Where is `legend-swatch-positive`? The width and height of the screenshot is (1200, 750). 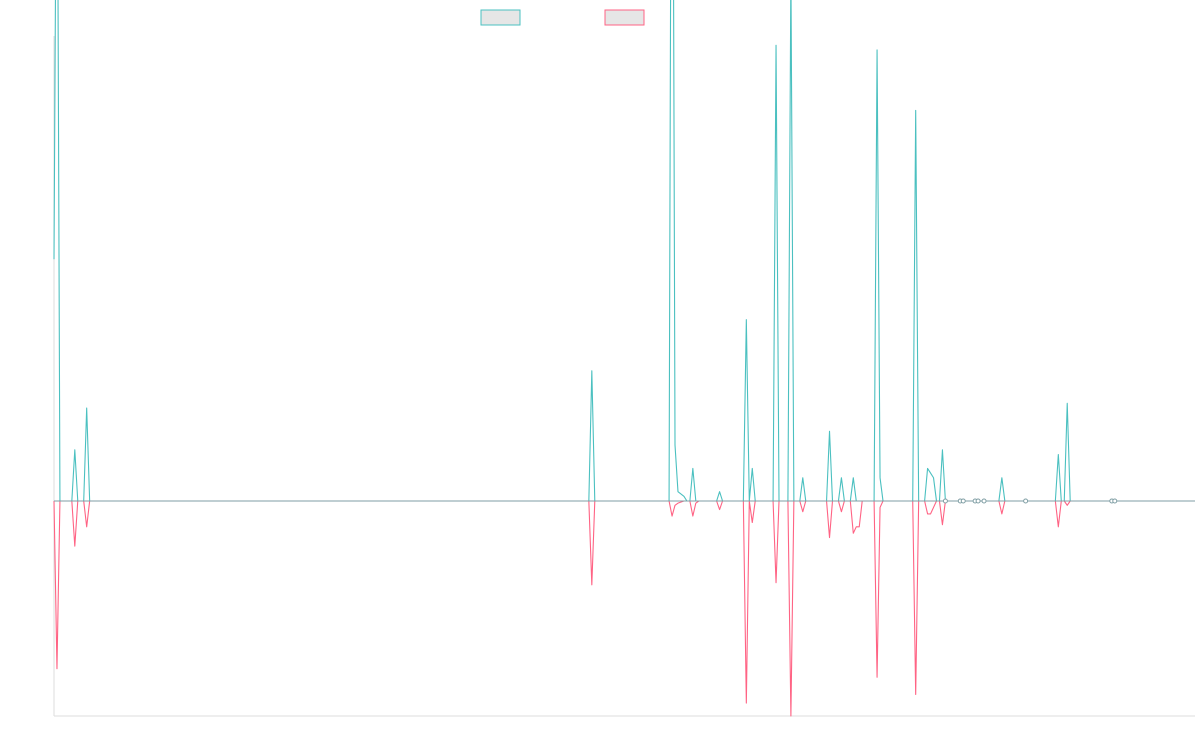 legend-swatch-positive is located at coordinates (500, 17).